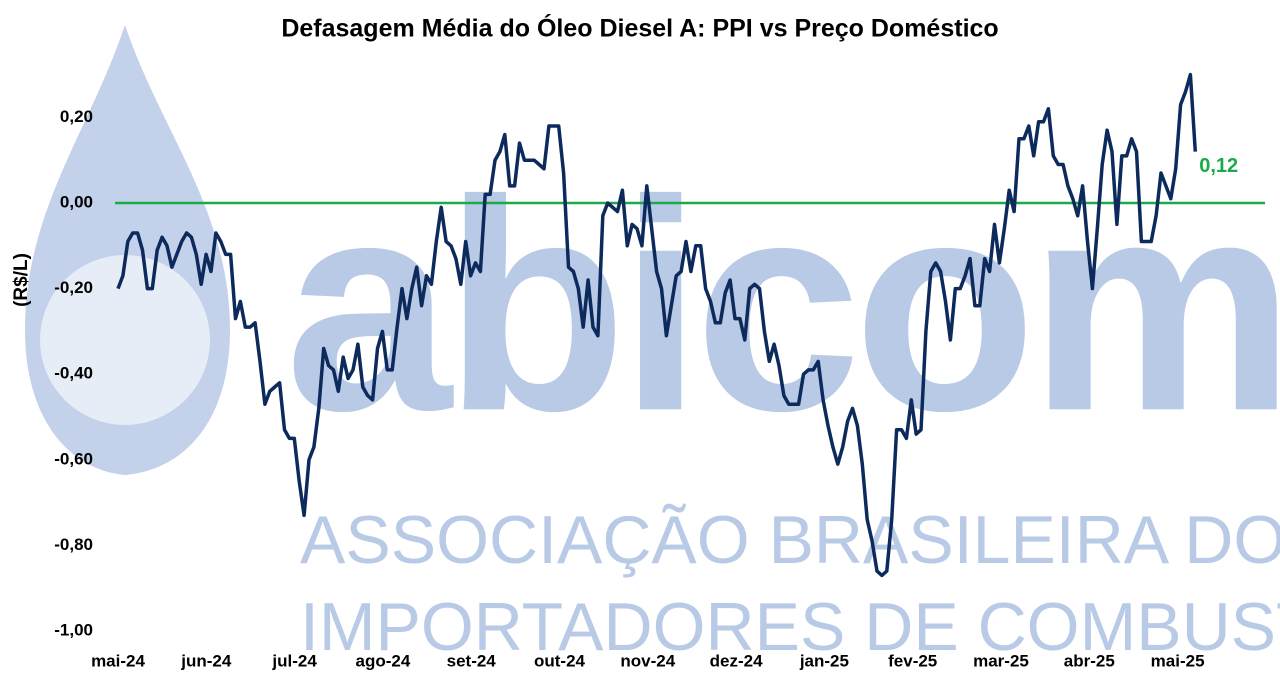 The height and width of the screenshot is (679, 1280). Describe the element at coordinates (294, 660) in the screenshot. I see `x-tick-label: jul-24` at that location.